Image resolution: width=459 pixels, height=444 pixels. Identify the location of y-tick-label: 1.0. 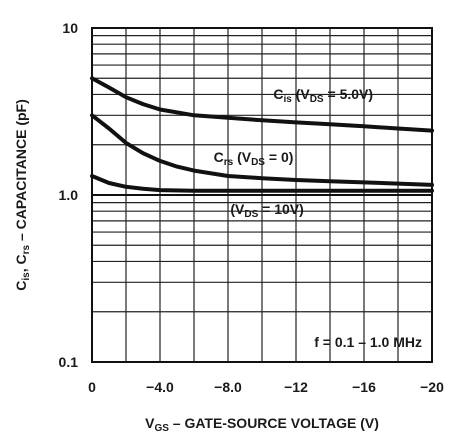
(69, 195).